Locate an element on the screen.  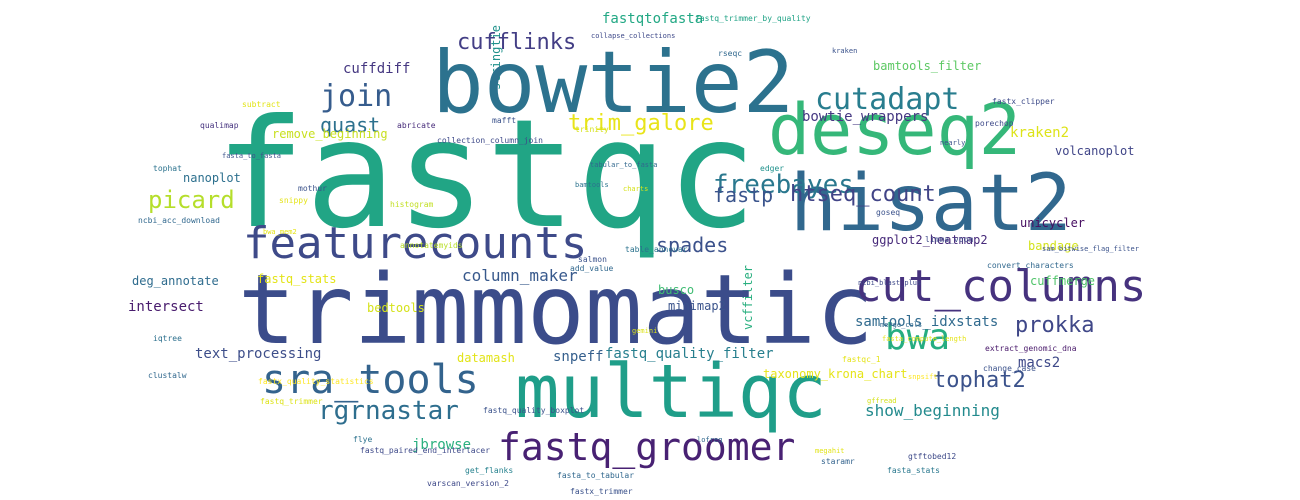
word: ncbi_blast_plus is located at coordinates (890, 283).